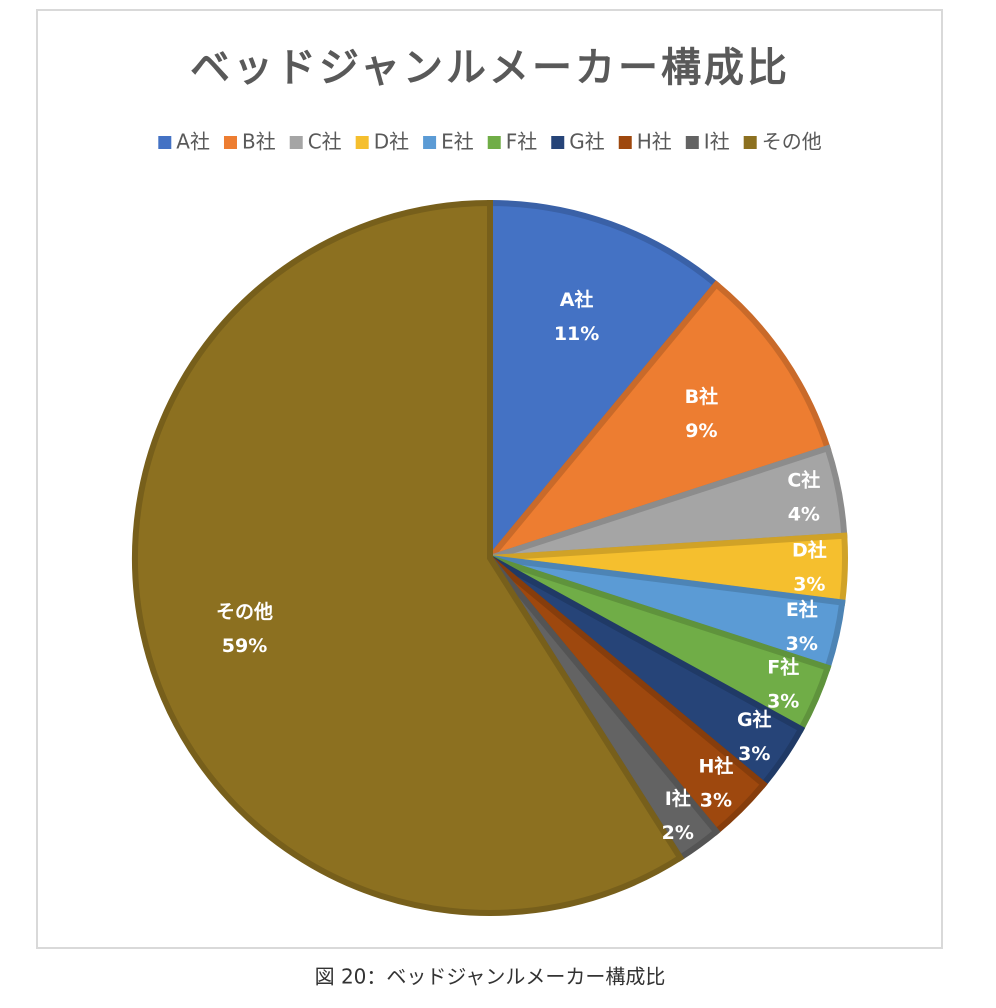 The height and width of the screenshot is (1008, 996). I want to click on data-label-value: 2%, so click(678, 833).